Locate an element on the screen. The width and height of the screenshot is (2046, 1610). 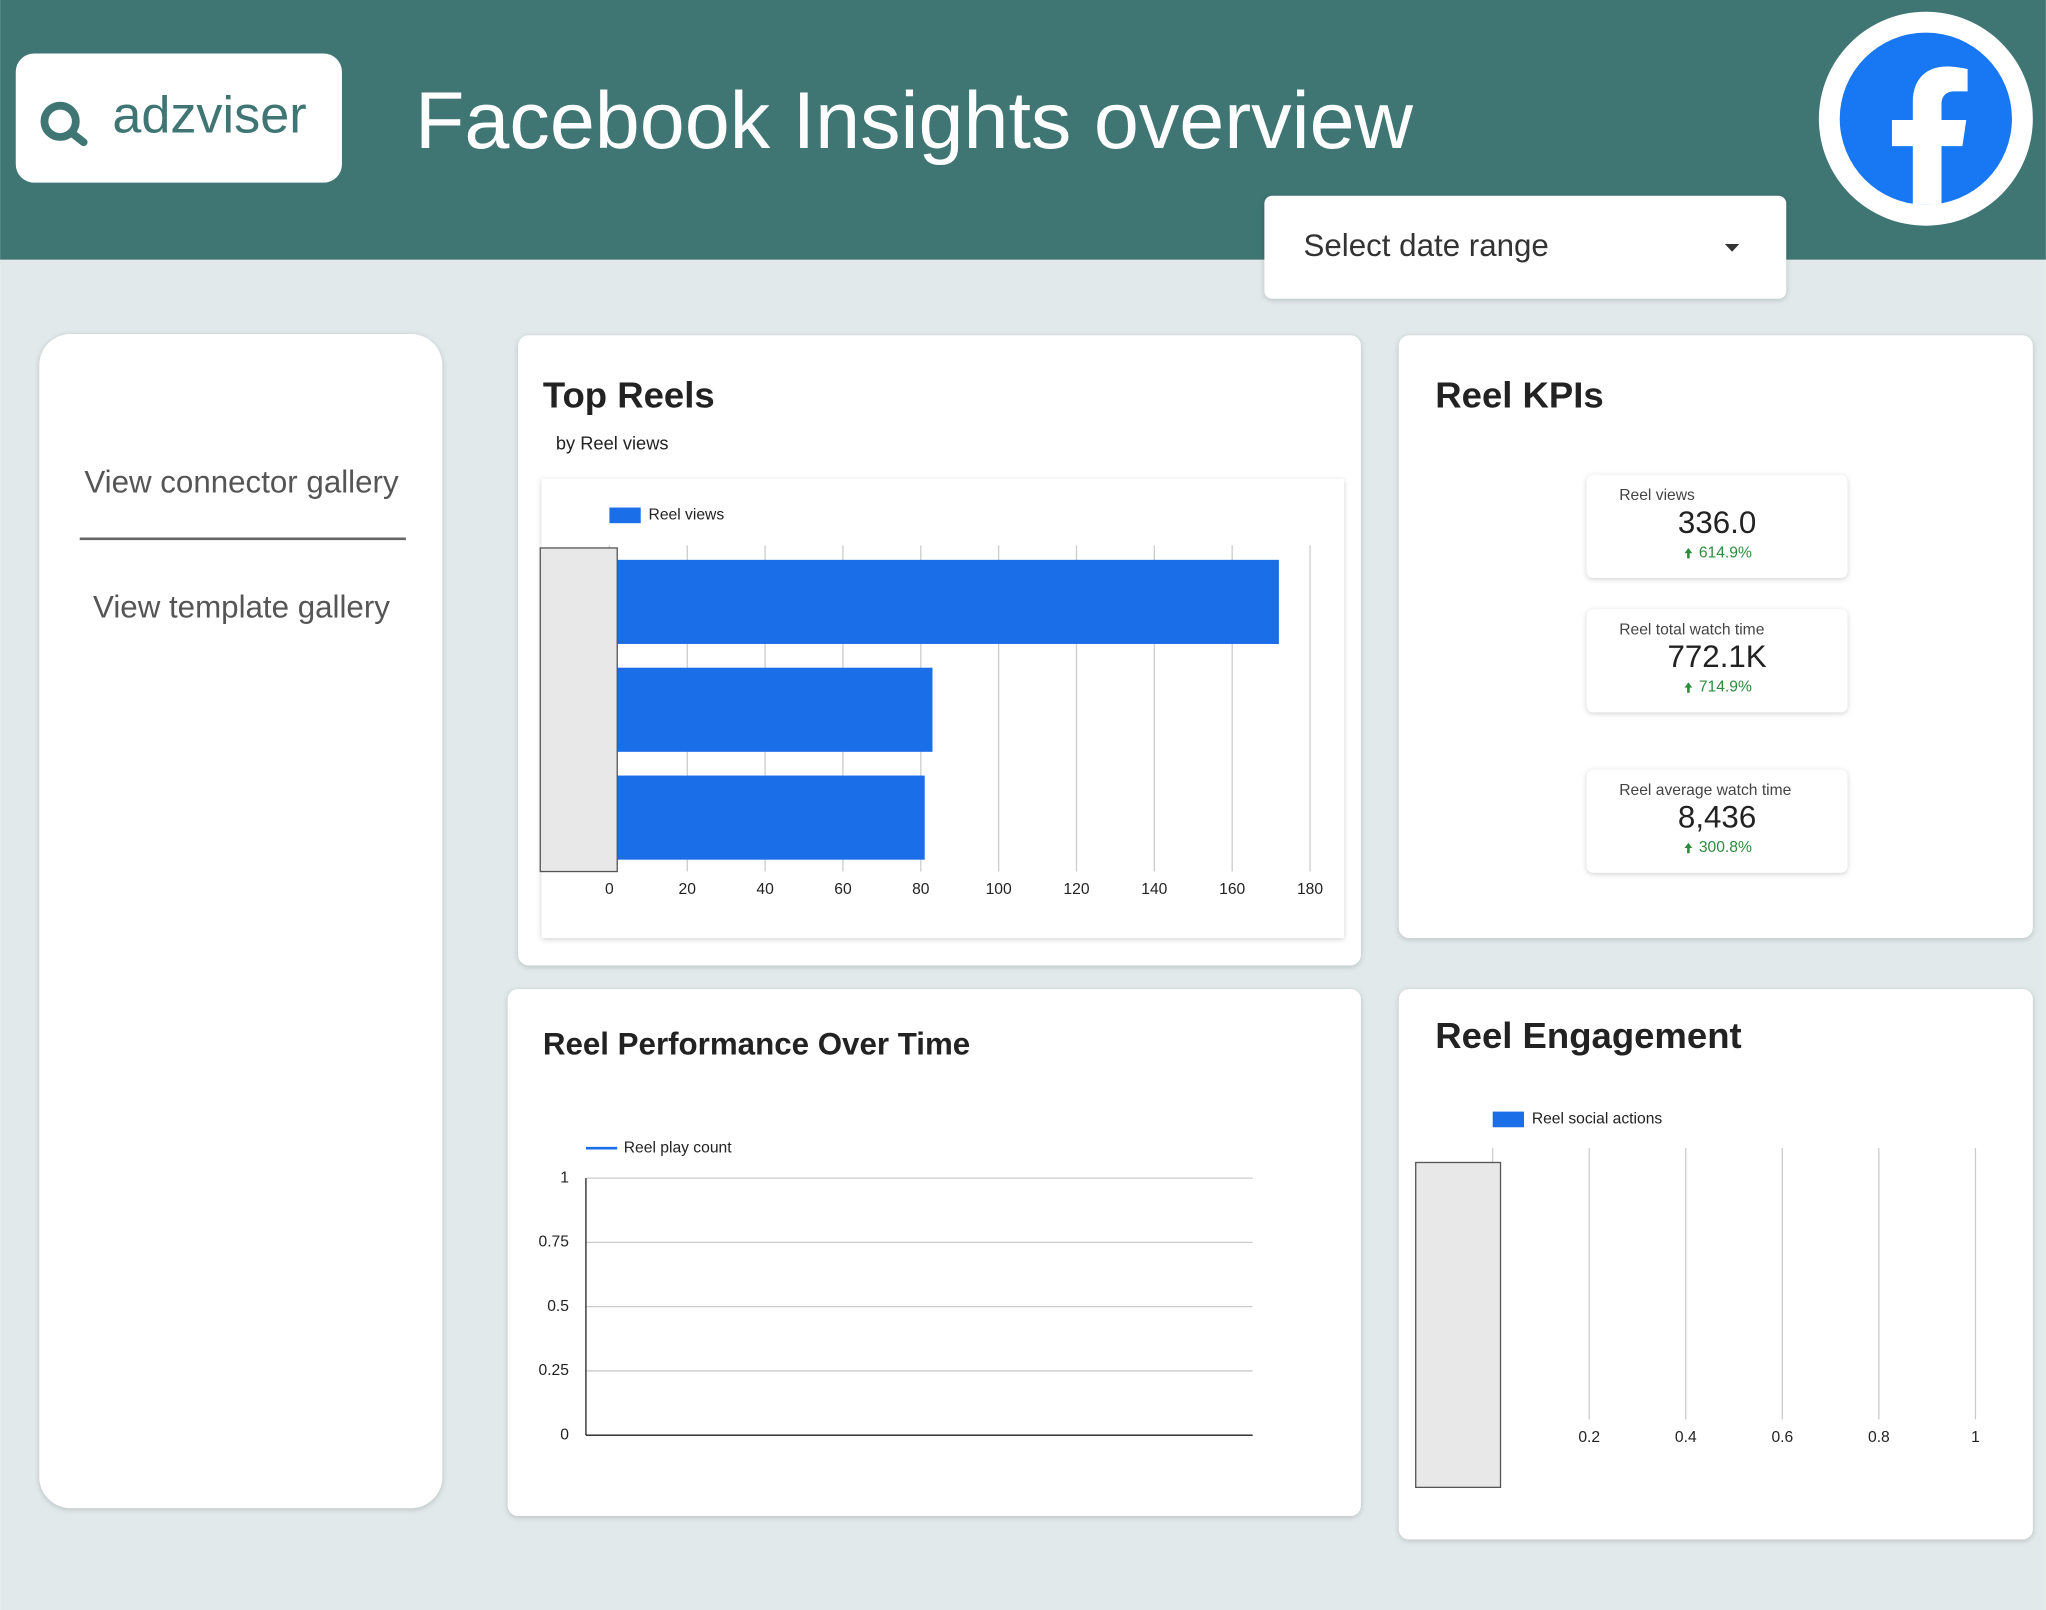
scorecard-value: 336.0 is located at coordinates (1717, 522).